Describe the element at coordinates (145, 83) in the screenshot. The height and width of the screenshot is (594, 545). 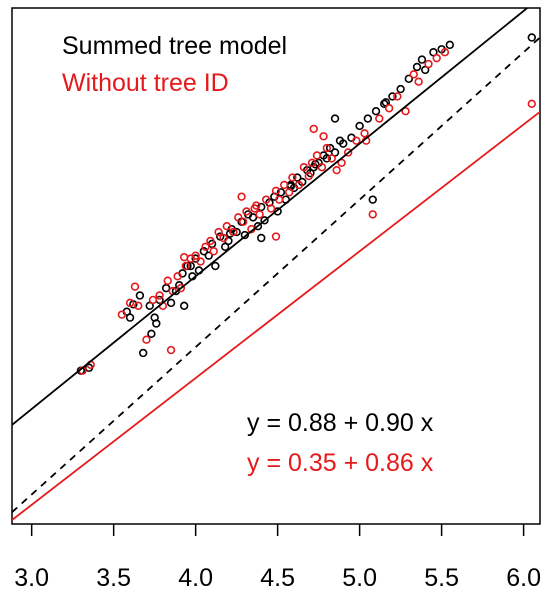
I see `legend-entry-1: Without tree ID` at that location.